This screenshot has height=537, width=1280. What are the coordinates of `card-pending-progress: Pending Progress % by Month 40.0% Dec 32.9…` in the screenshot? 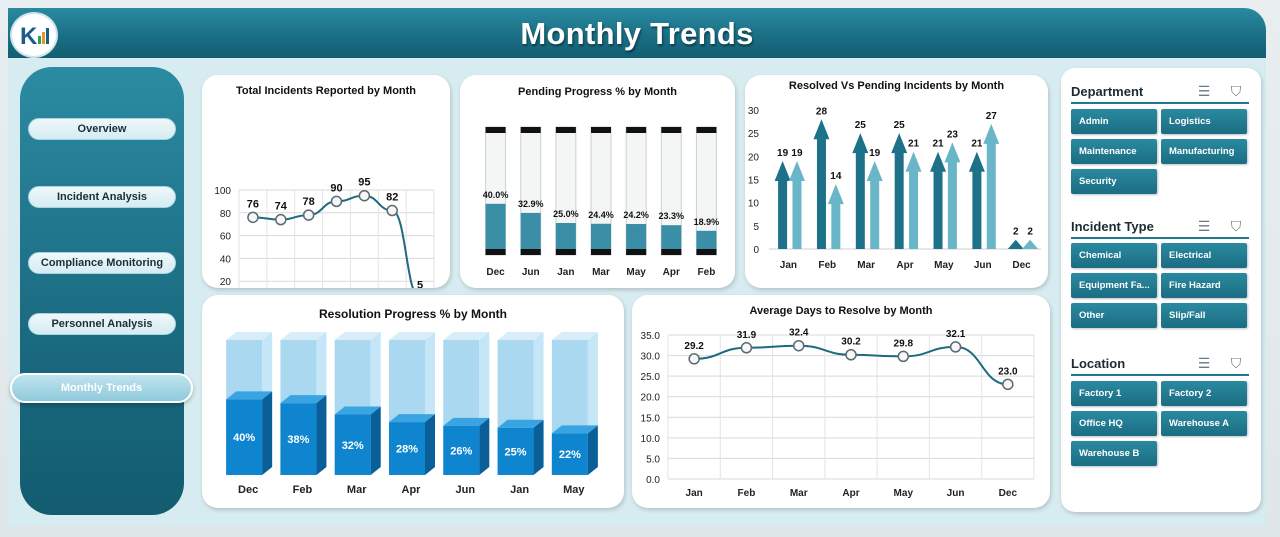 It's located at (597, 181).